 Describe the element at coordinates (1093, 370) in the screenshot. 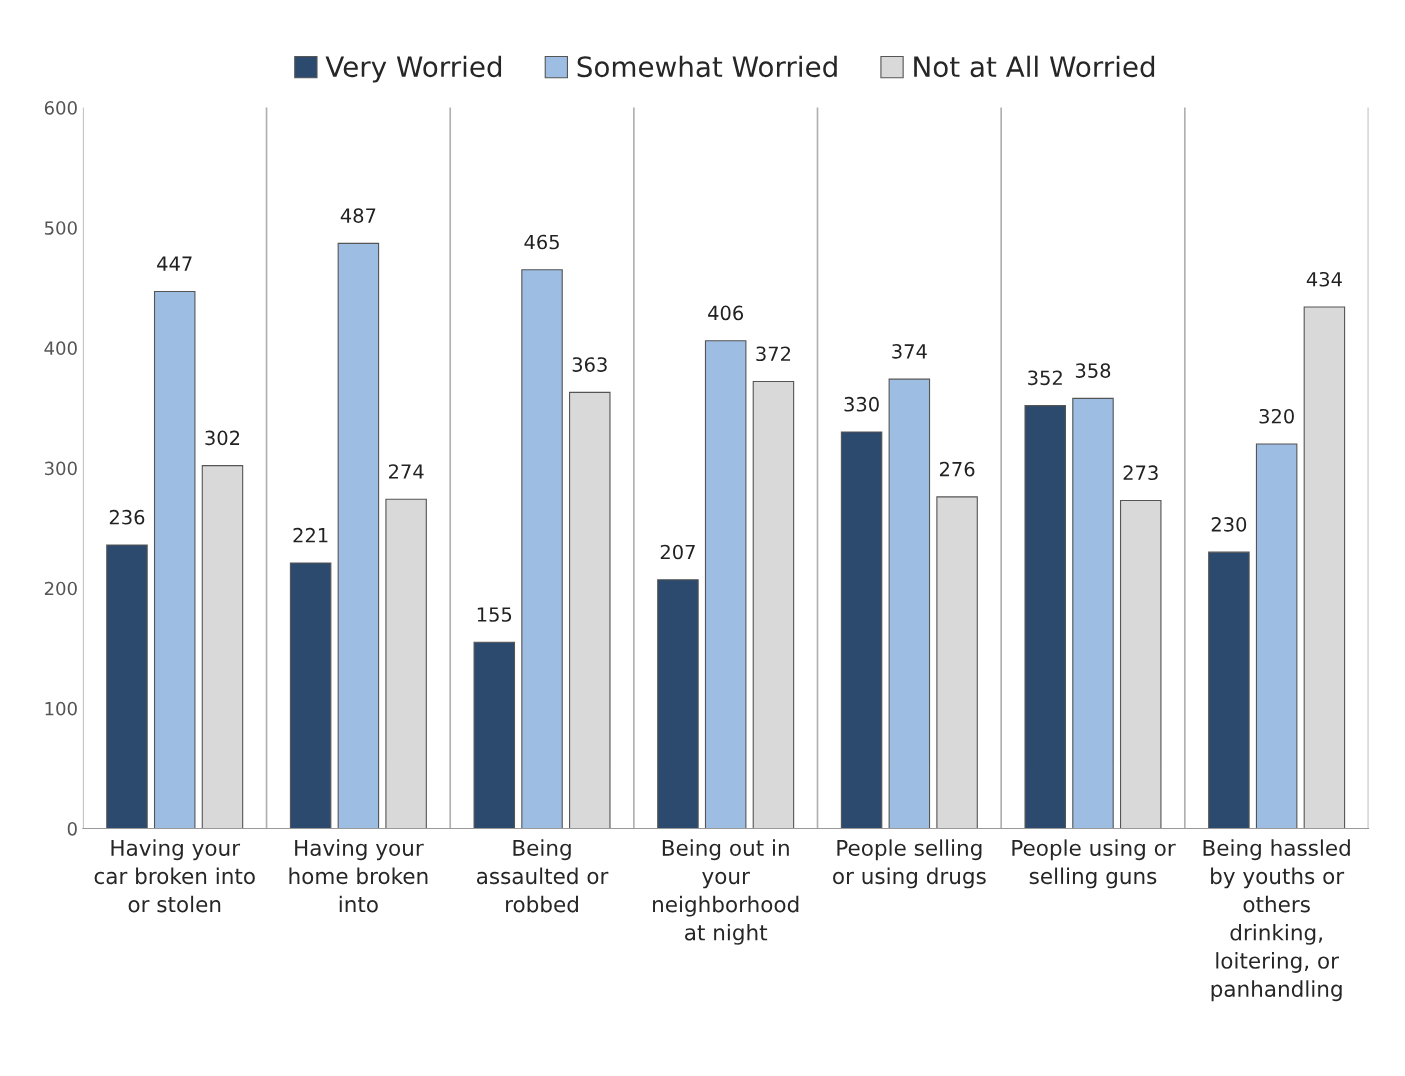

I see `data-label: 358` at that location.